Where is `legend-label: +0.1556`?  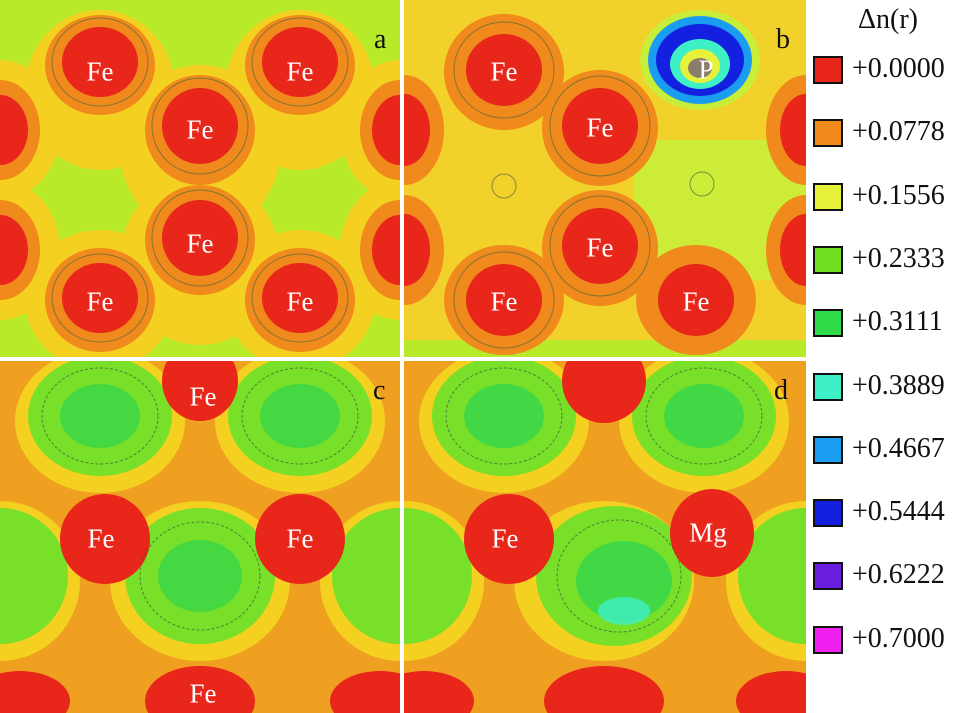
legend-label: +0.1556 is located at coordinates (898, 195).